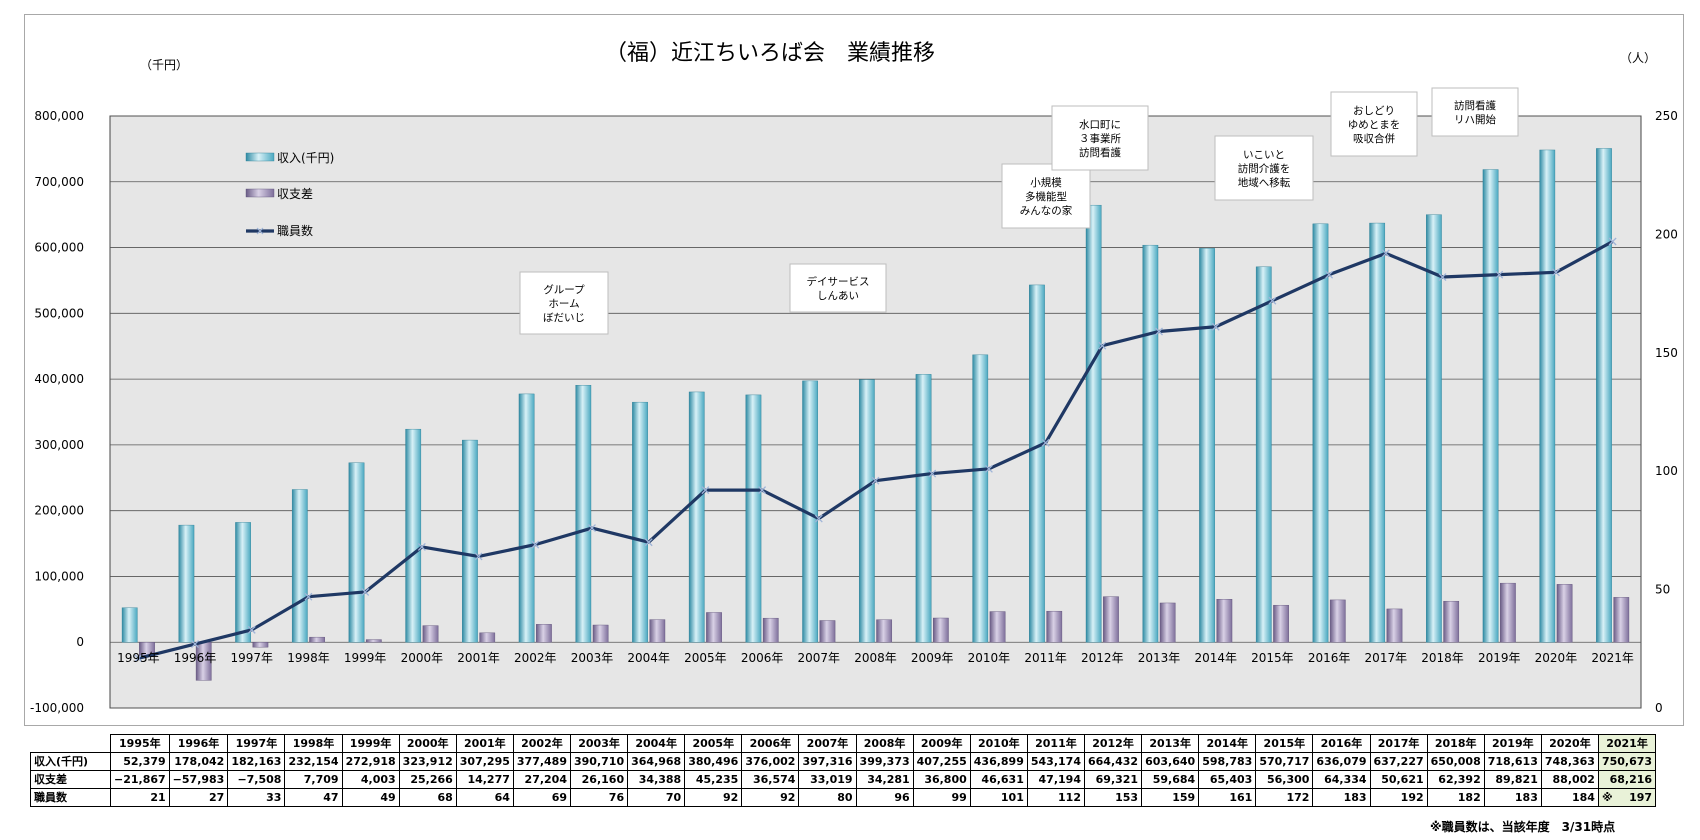 This screenshot has height=840, width=1700. What do you see at coordinates (1055, 761) in the screenshot?
I see `table-cell: 543,174` at bounding box center [1055, 761].